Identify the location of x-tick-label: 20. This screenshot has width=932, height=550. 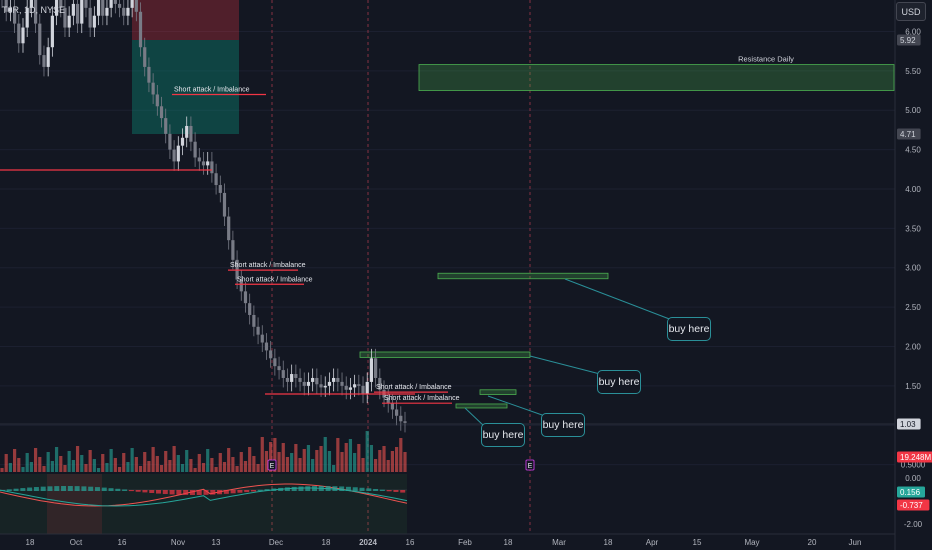
(812, 542).